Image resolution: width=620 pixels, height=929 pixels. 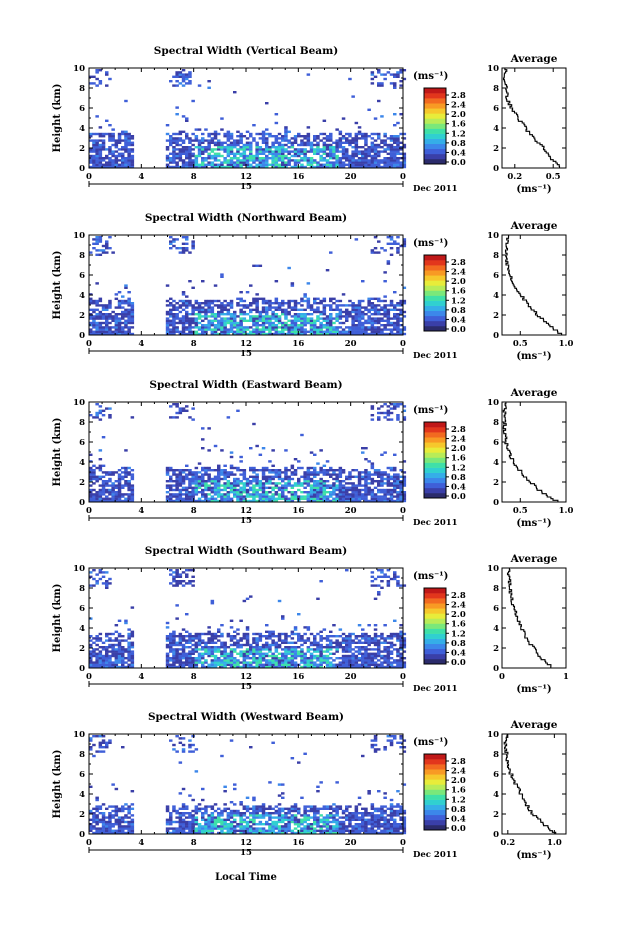 What do you see at coordinates (534, 285) in the screenshot?
I see `profile-frame` at bounding box center [534, 285].